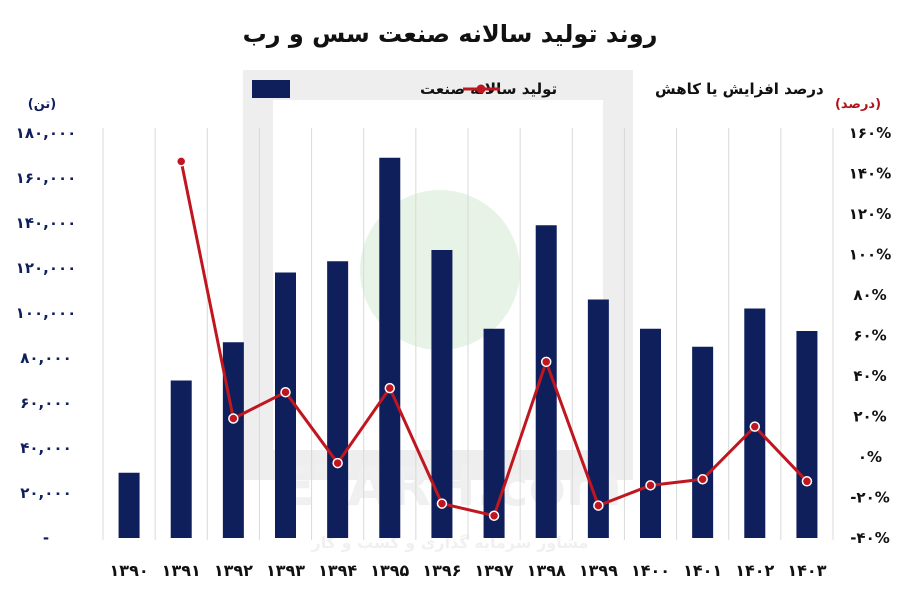 The image size is (900, 600). Describe the element at coordinates (389, 570) in the screenshot. I see `x-tick-label: ۱۳۹۵` at that location.